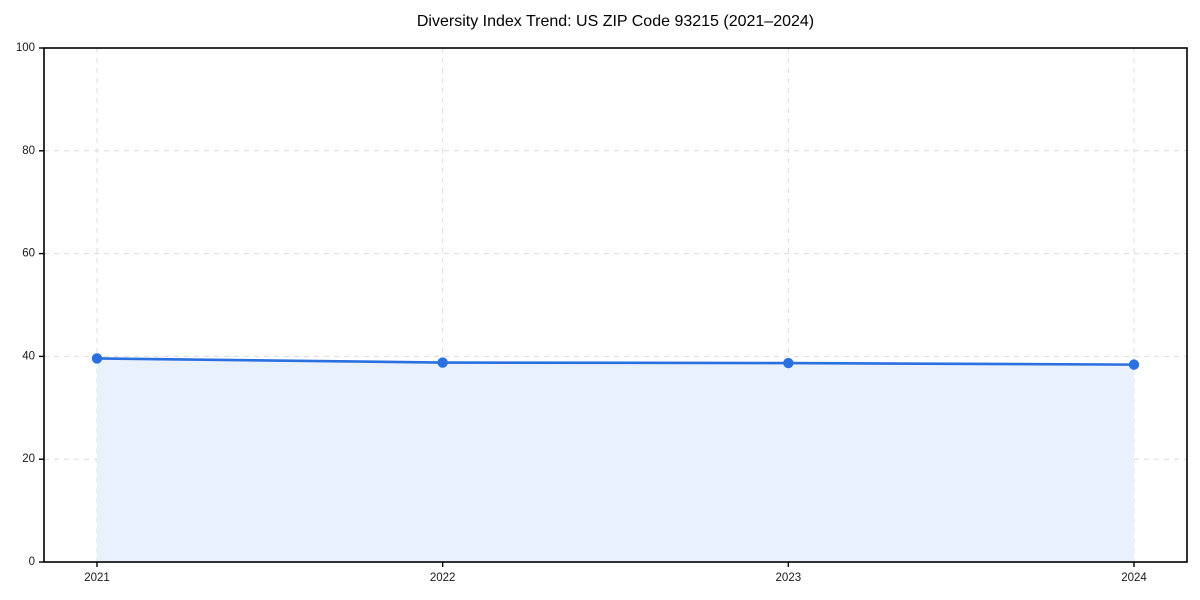 Image resolution: width=1200 pixels, height=600 pixels. What do you see at coordinates (32, 562) in the screenshot?
I see `y-tick-label: 0` at bounding box center [32, 562].